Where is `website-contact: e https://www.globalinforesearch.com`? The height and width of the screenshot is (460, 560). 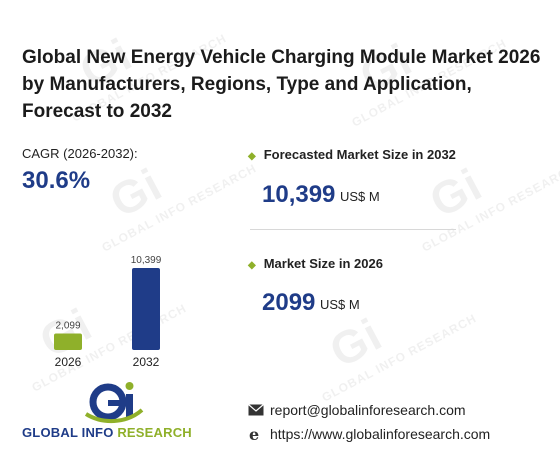
website-contact: e https://www.globalinforesearch.com is located at coordinates (369, 434).